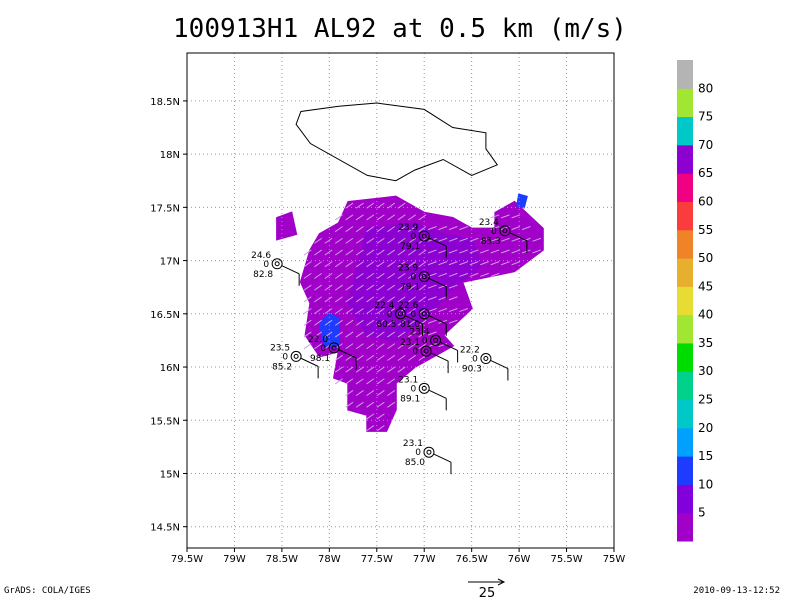 The width and height of the screenshot is (800, 600). Describe the element at coordinates (318, 340) in the screenshot. I see `station-temp: 22.0` at that location.